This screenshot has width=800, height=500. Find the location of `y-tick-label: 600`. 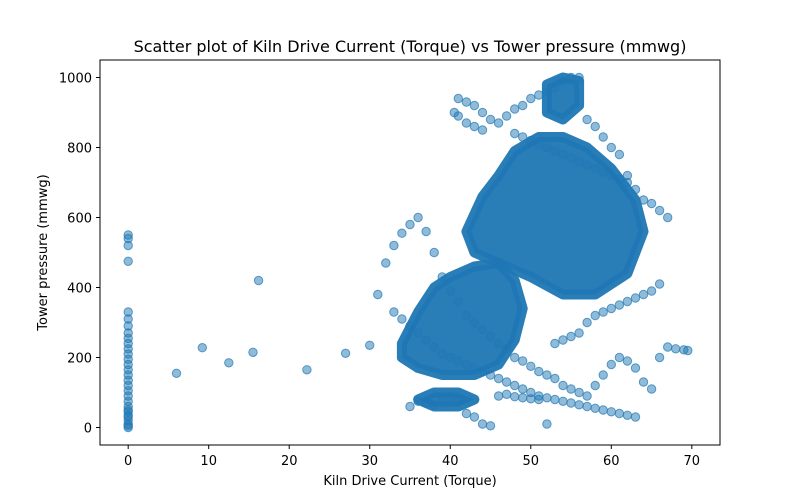

y-tick-label: 600 is located at coordinates (79, 219).